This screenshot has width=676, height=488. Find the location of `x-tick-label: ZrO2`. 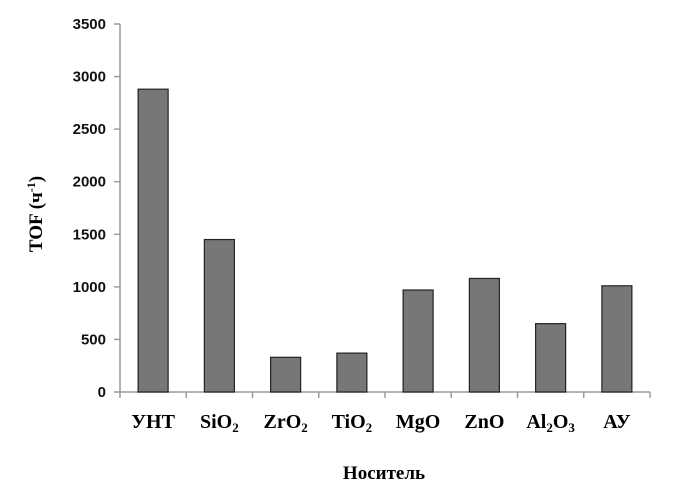

x-tick-label: ZrO2 is located at coordinates (285, 423).